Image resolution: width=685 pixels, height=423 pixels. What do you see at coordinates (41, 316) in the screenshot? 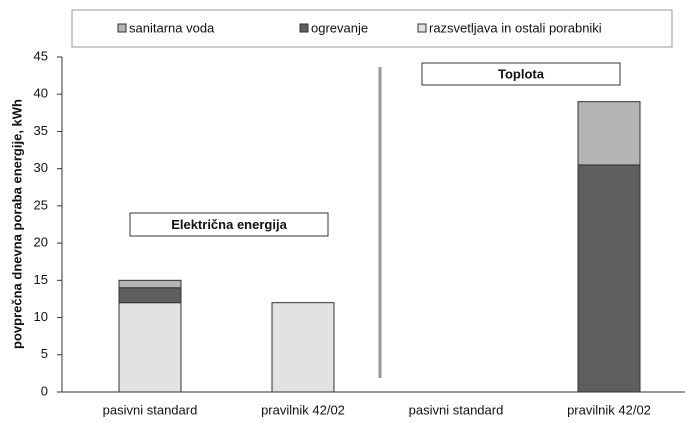
I see `y-tick-label: 10` at bounding box center [41, 316].